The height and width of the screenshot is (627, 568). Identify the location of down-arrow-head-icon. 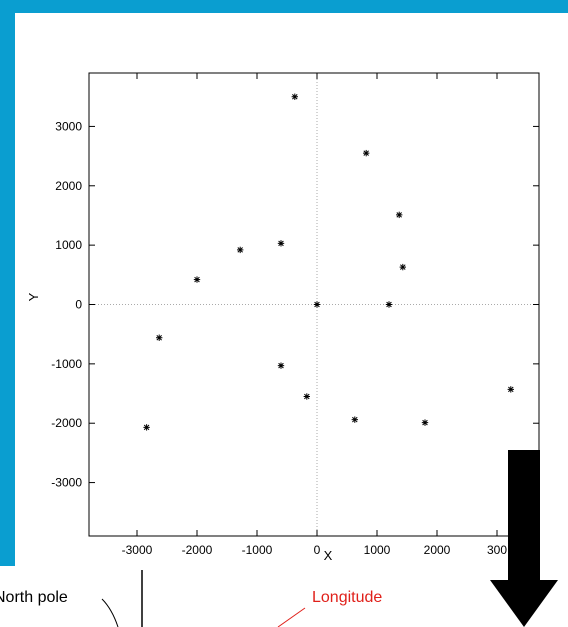
(524, 603).